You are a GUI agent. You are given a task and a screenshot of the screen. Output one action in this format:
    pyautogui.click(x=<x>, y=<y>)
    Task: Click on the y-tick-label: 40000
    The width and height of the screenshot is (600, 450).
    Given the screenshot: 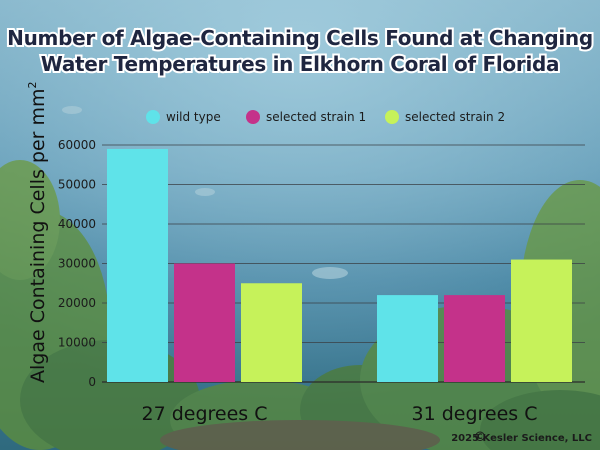 What is the action you would take?
    pyautogui.click(x=77, y=224)
    